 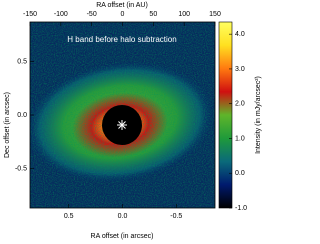 What do you see at coordinates (215, 14) in the screenshot?
I see `x2-tick-label: 150` at bounding box center [215, 14].